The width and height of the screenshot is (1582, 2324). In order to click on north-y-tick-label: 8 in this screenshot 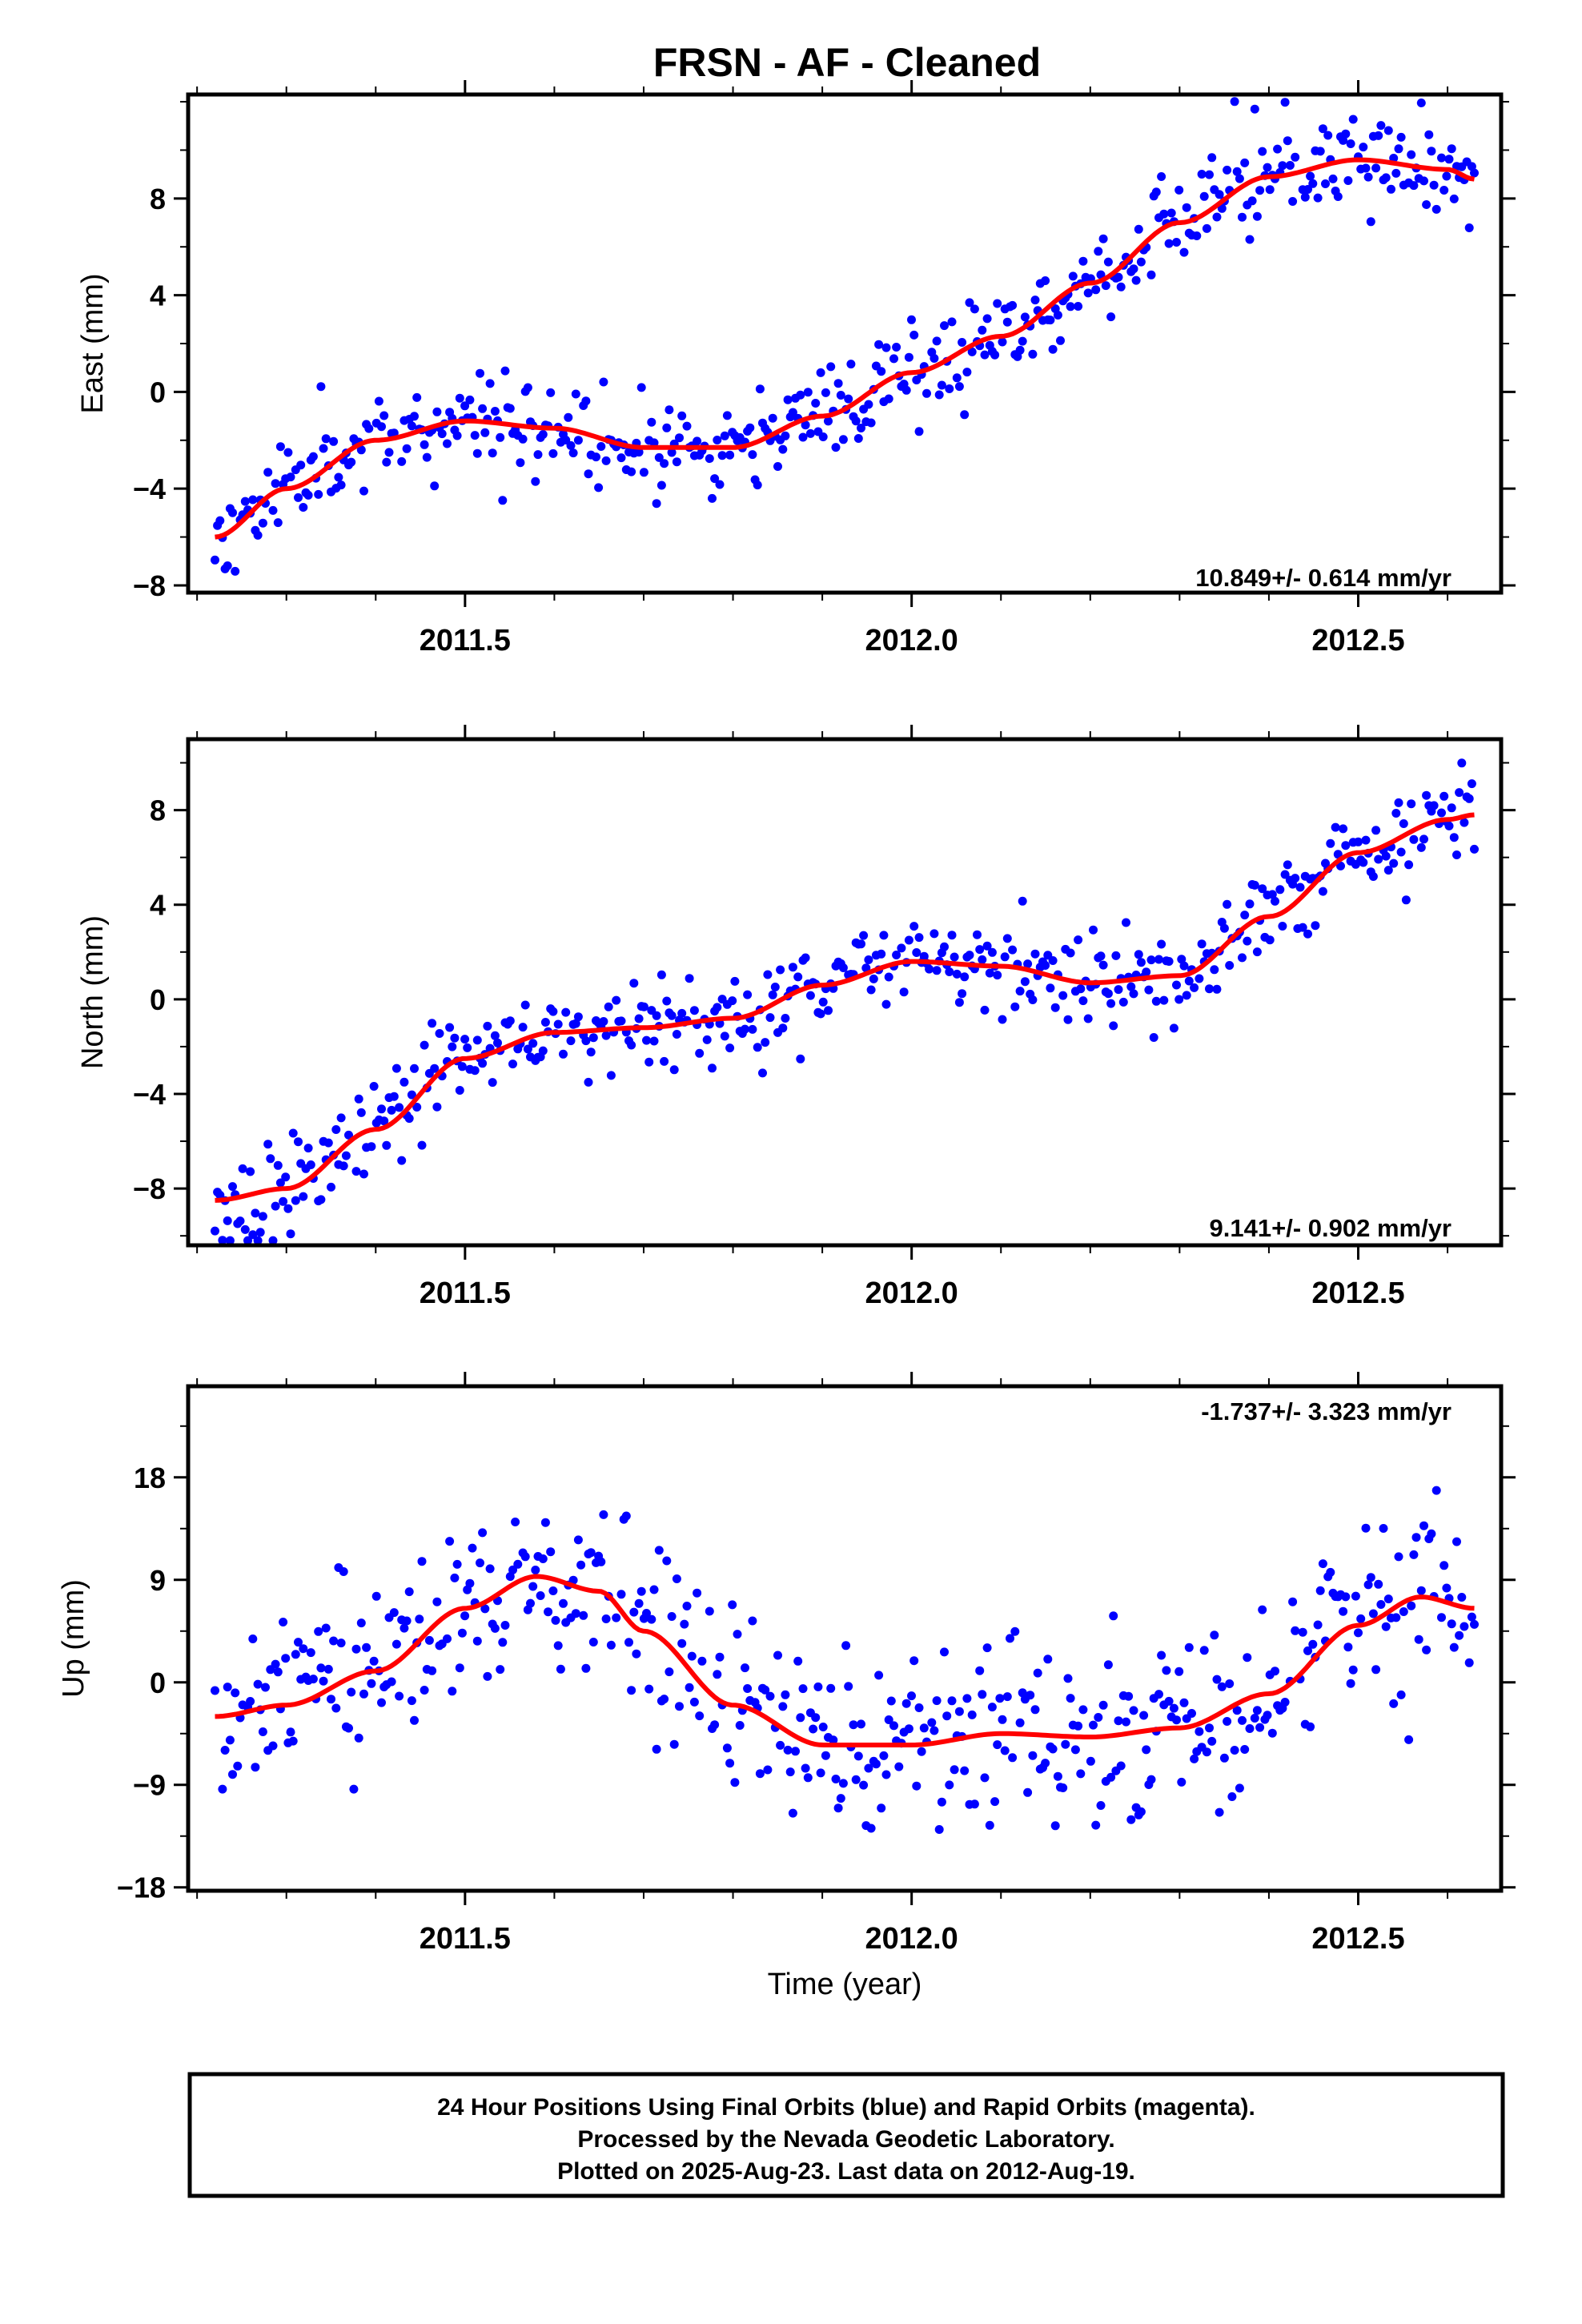, I will do `click(158, 810)`.